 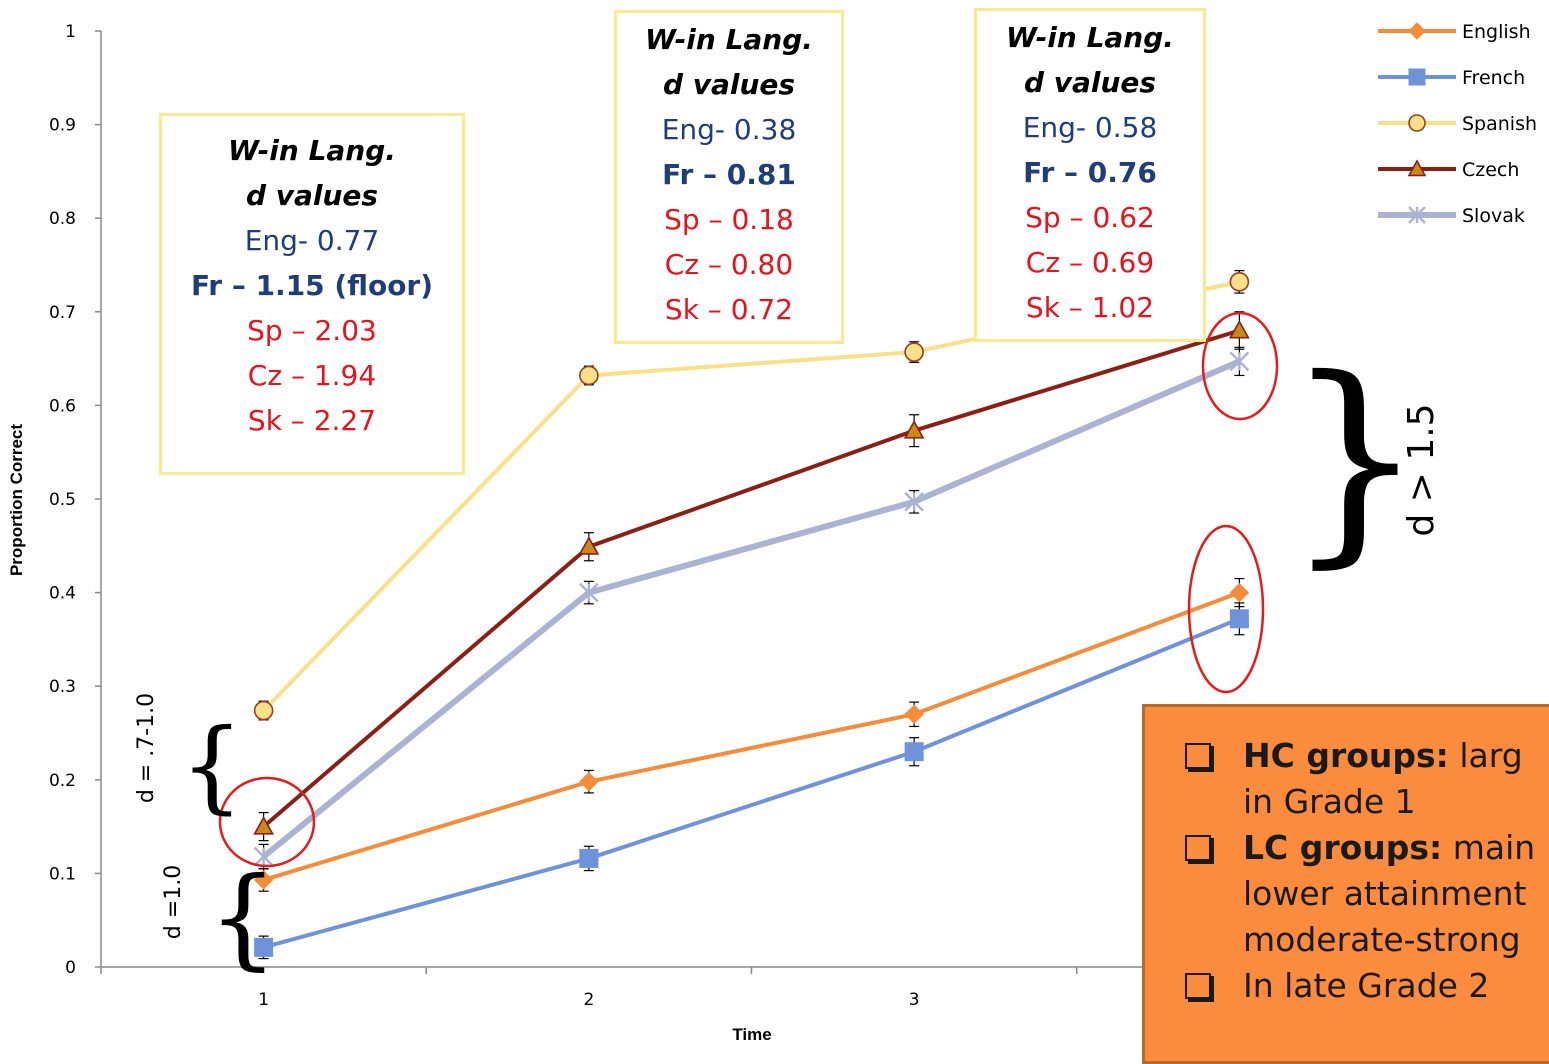 I want to click on summary-hc-rest: larg, so click(x=1485, y=755).